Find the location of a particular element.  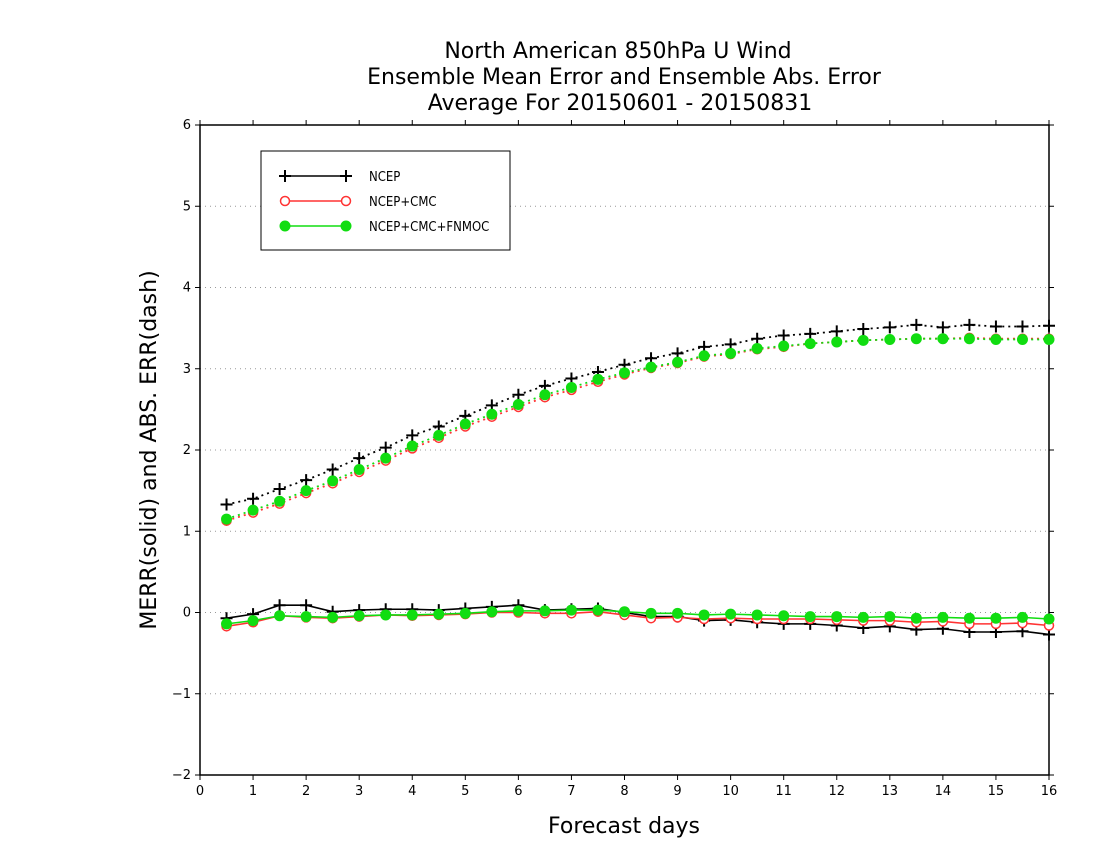

y-tick-label: 6 is located at coordinates (187, 125).